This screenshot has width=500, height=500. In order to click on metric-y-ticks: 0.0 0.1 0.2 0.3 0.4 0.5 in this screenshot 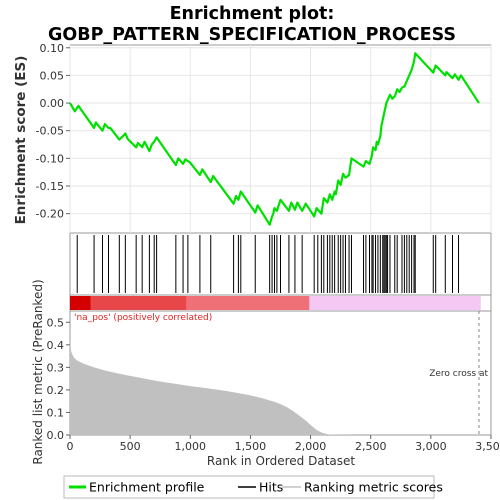, I will do `click(58, 379)`.